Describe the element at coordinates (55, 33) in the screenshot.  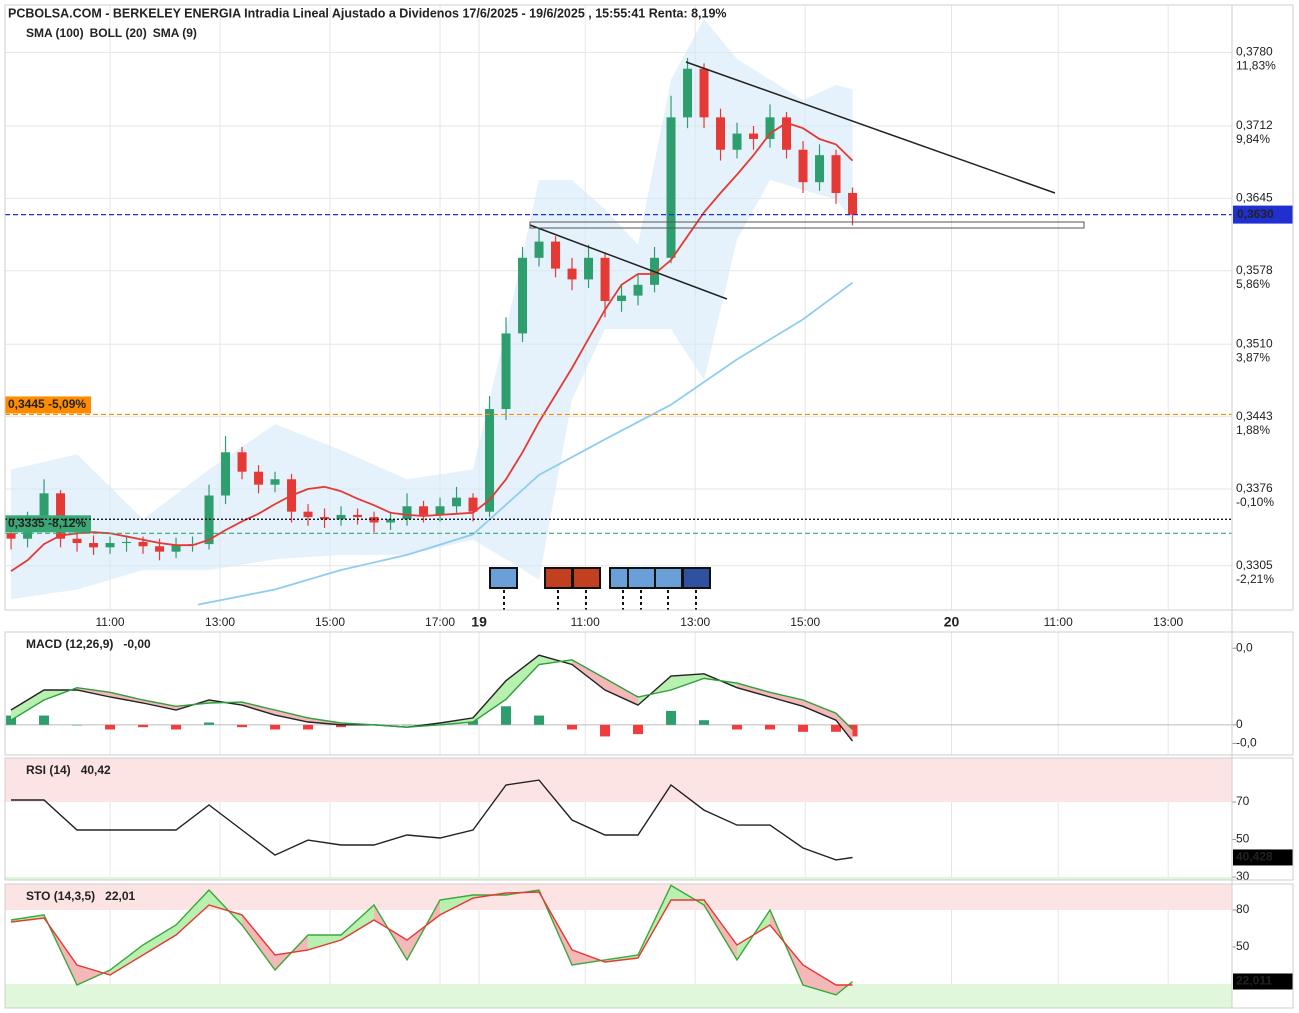
I see `legend-entry: SMA (100)` at that location.